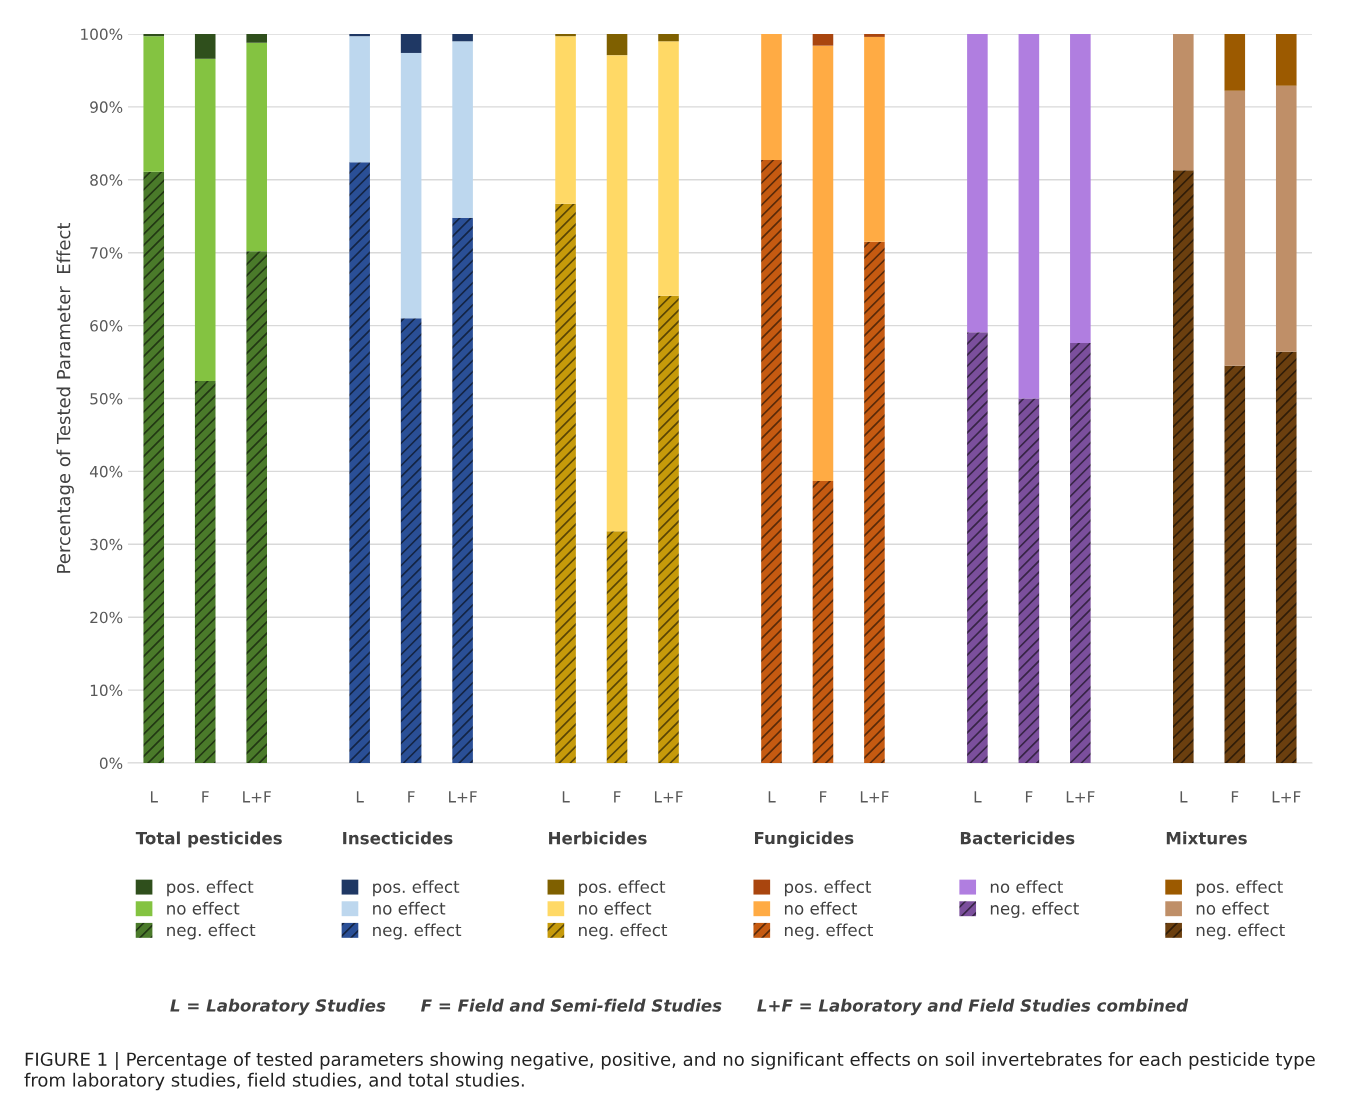 The width and height of the screenshot is (1358, 1103). What do you see at coordinates (106, 471) in the screenshot?
I see `y-tick-label: 40%` at bounding box center [106, 471].